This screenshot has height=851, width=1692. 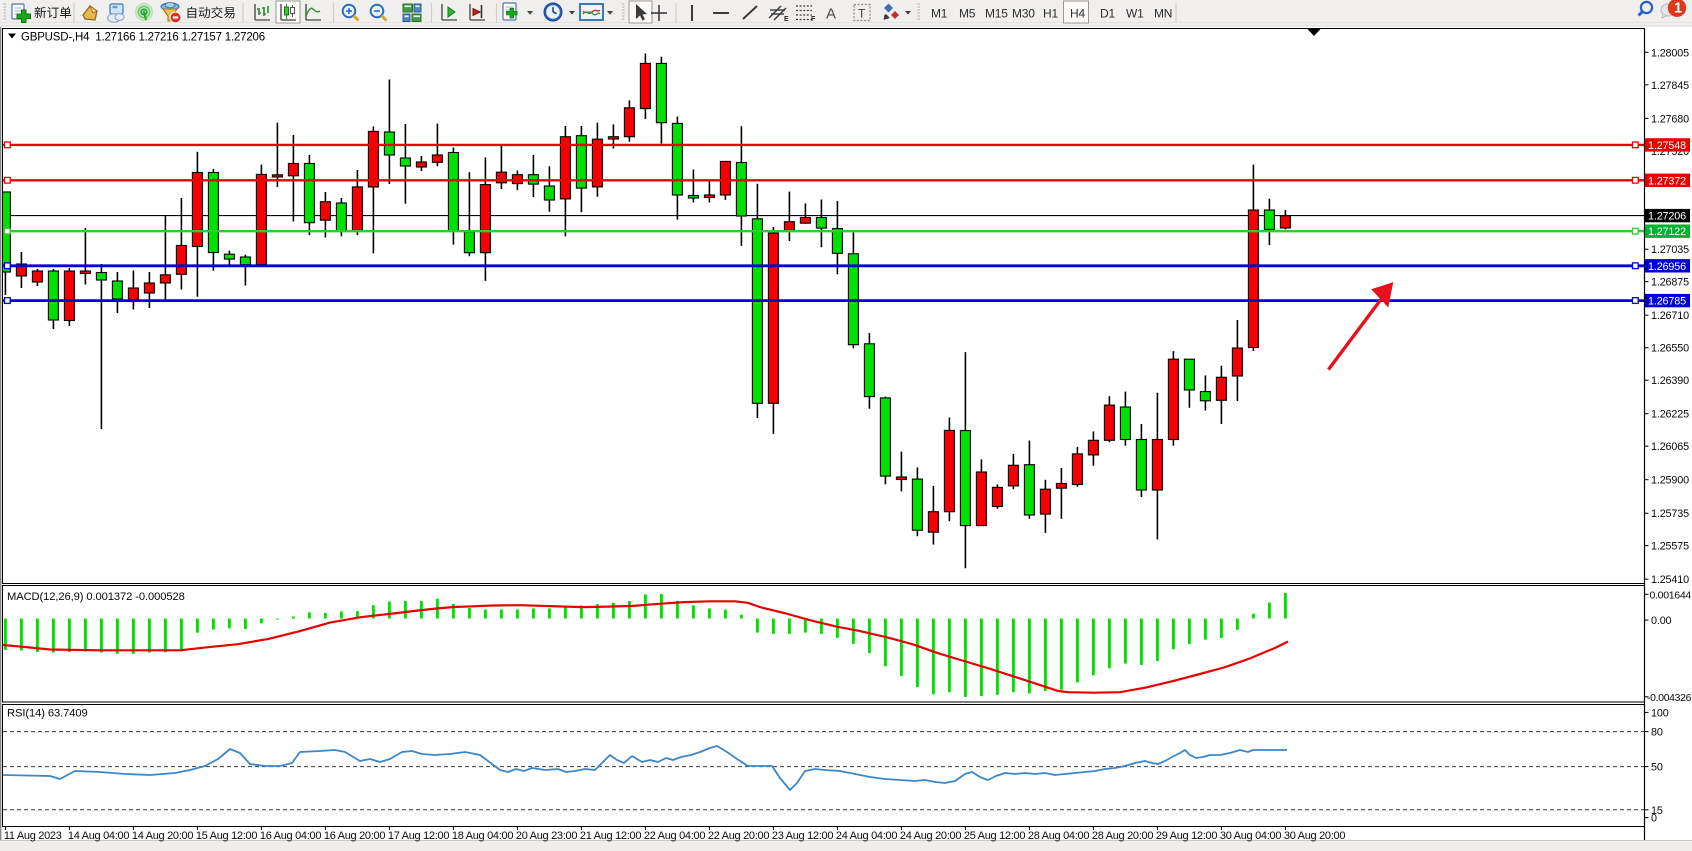 What do you see at coordinates (1670, 316) in the screenshot?
I see `svg-text: 1.26710` at bounding box center [1670, 316].